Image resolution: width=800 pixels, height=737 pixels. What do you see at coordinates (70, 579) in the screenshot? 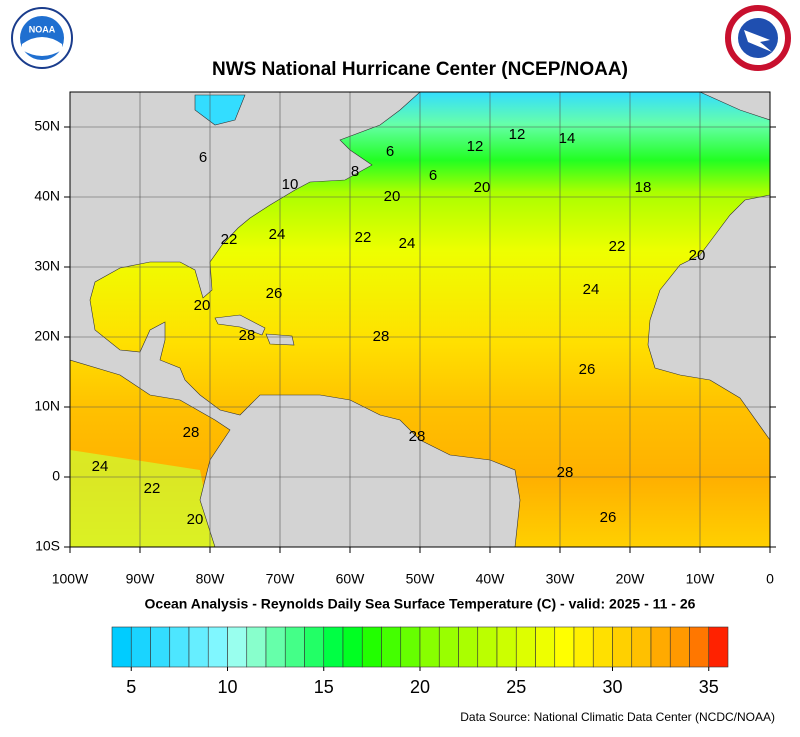
I see `x-tick-label: 100W` at bounding box center [70, 579].